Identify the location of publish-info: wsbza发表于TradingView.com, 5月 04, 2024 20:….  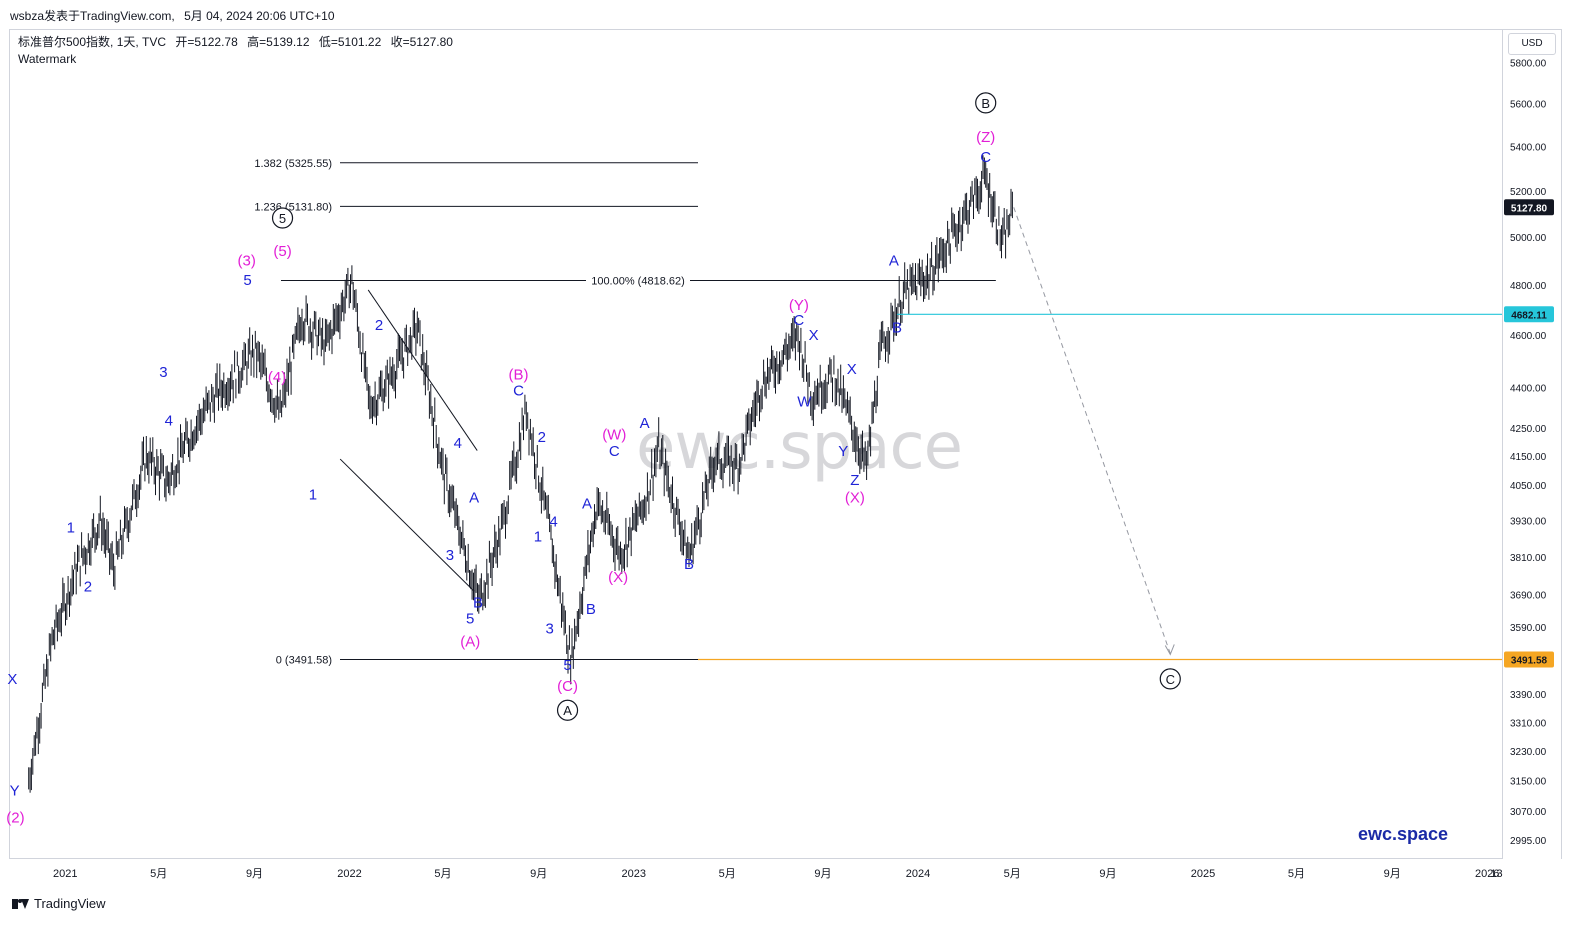
(175, 15).